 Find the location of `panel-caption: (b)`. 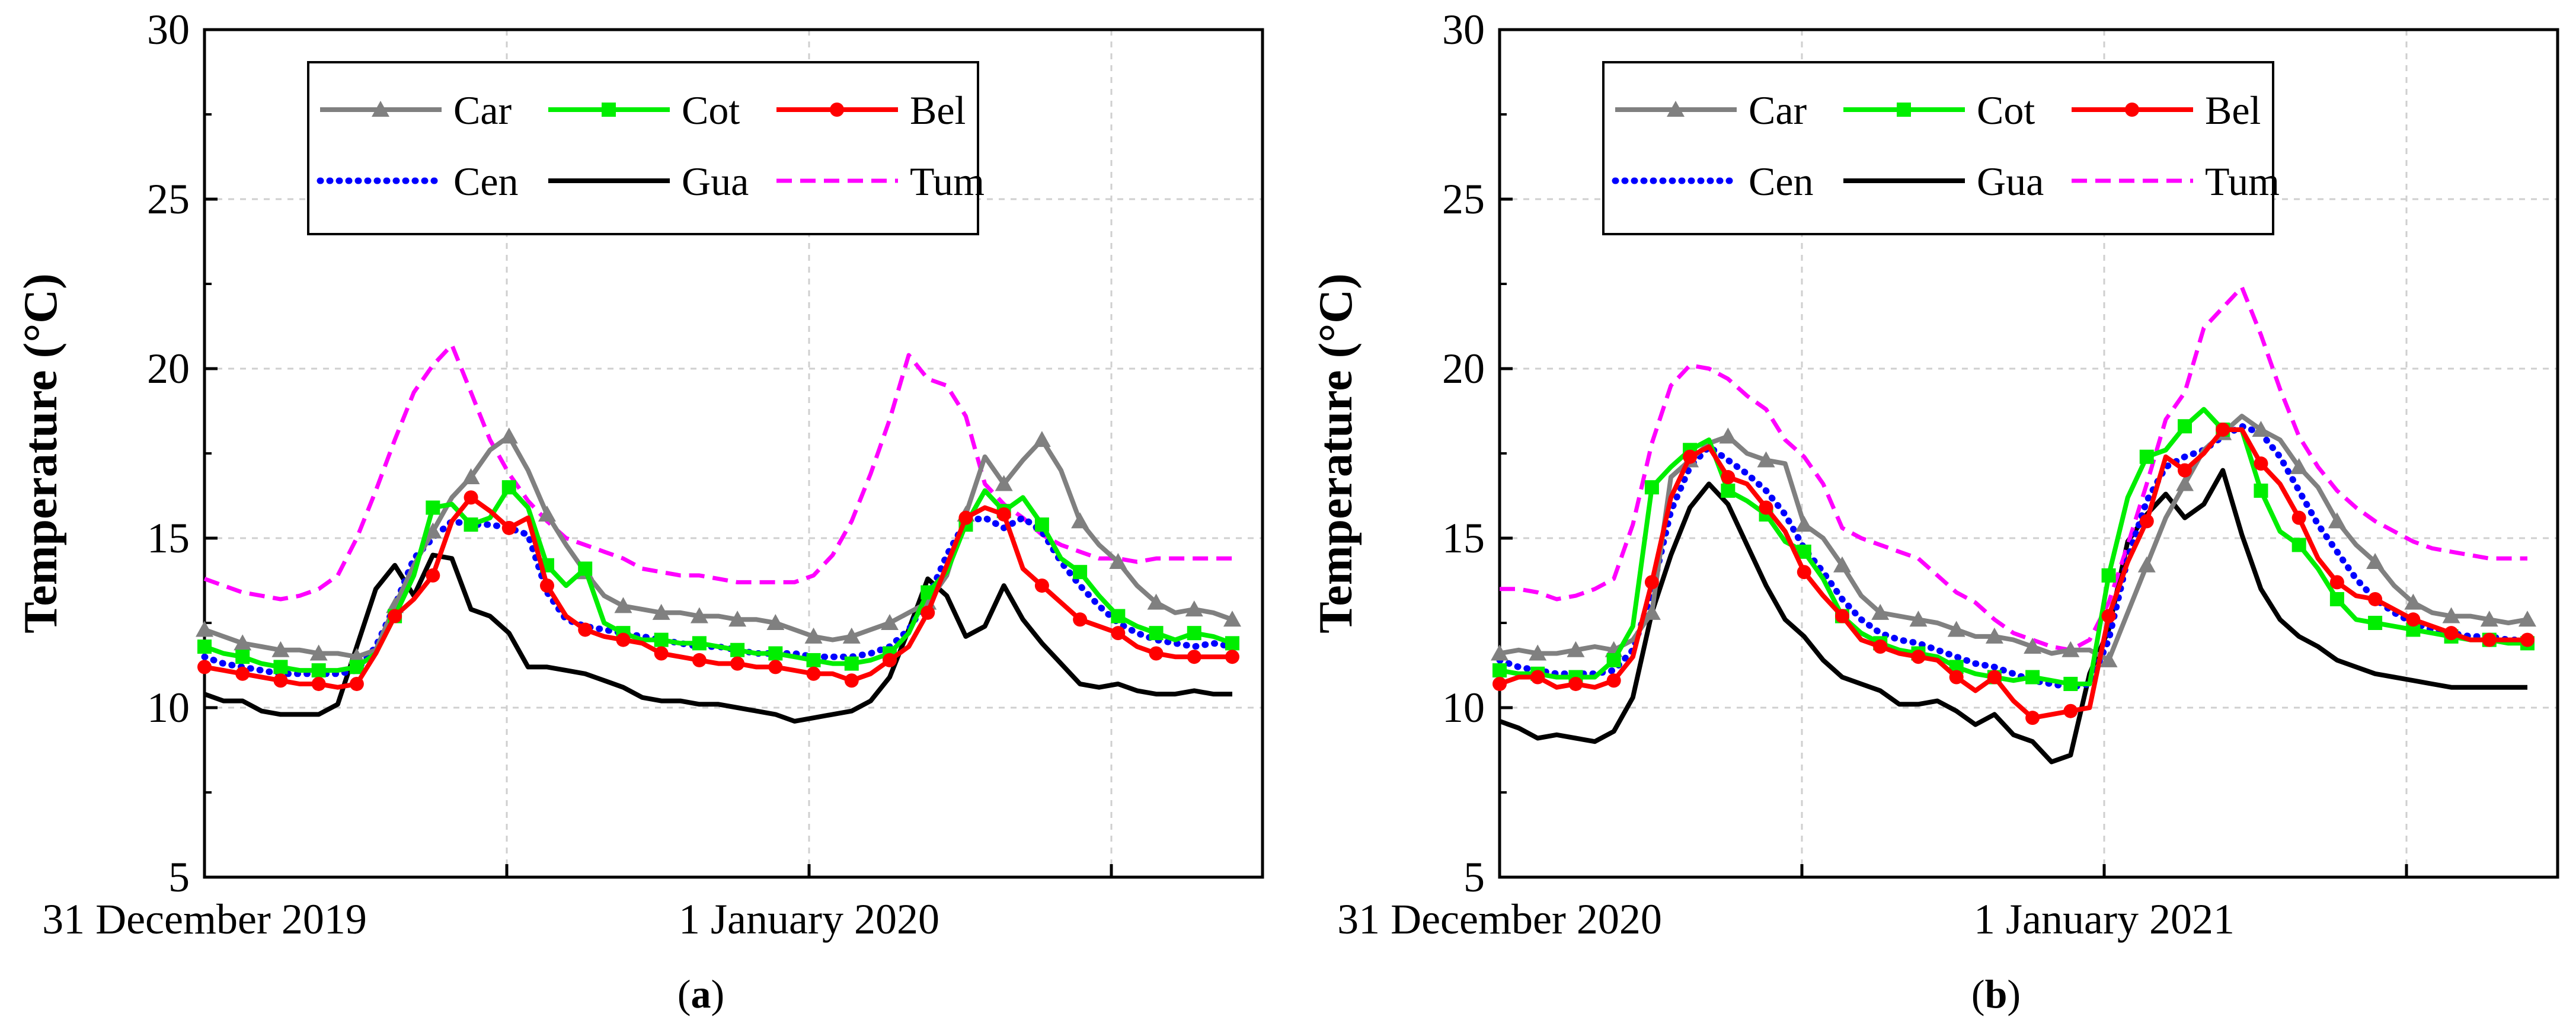

panel-caption: (b) is located at coordinates (1996, 993).